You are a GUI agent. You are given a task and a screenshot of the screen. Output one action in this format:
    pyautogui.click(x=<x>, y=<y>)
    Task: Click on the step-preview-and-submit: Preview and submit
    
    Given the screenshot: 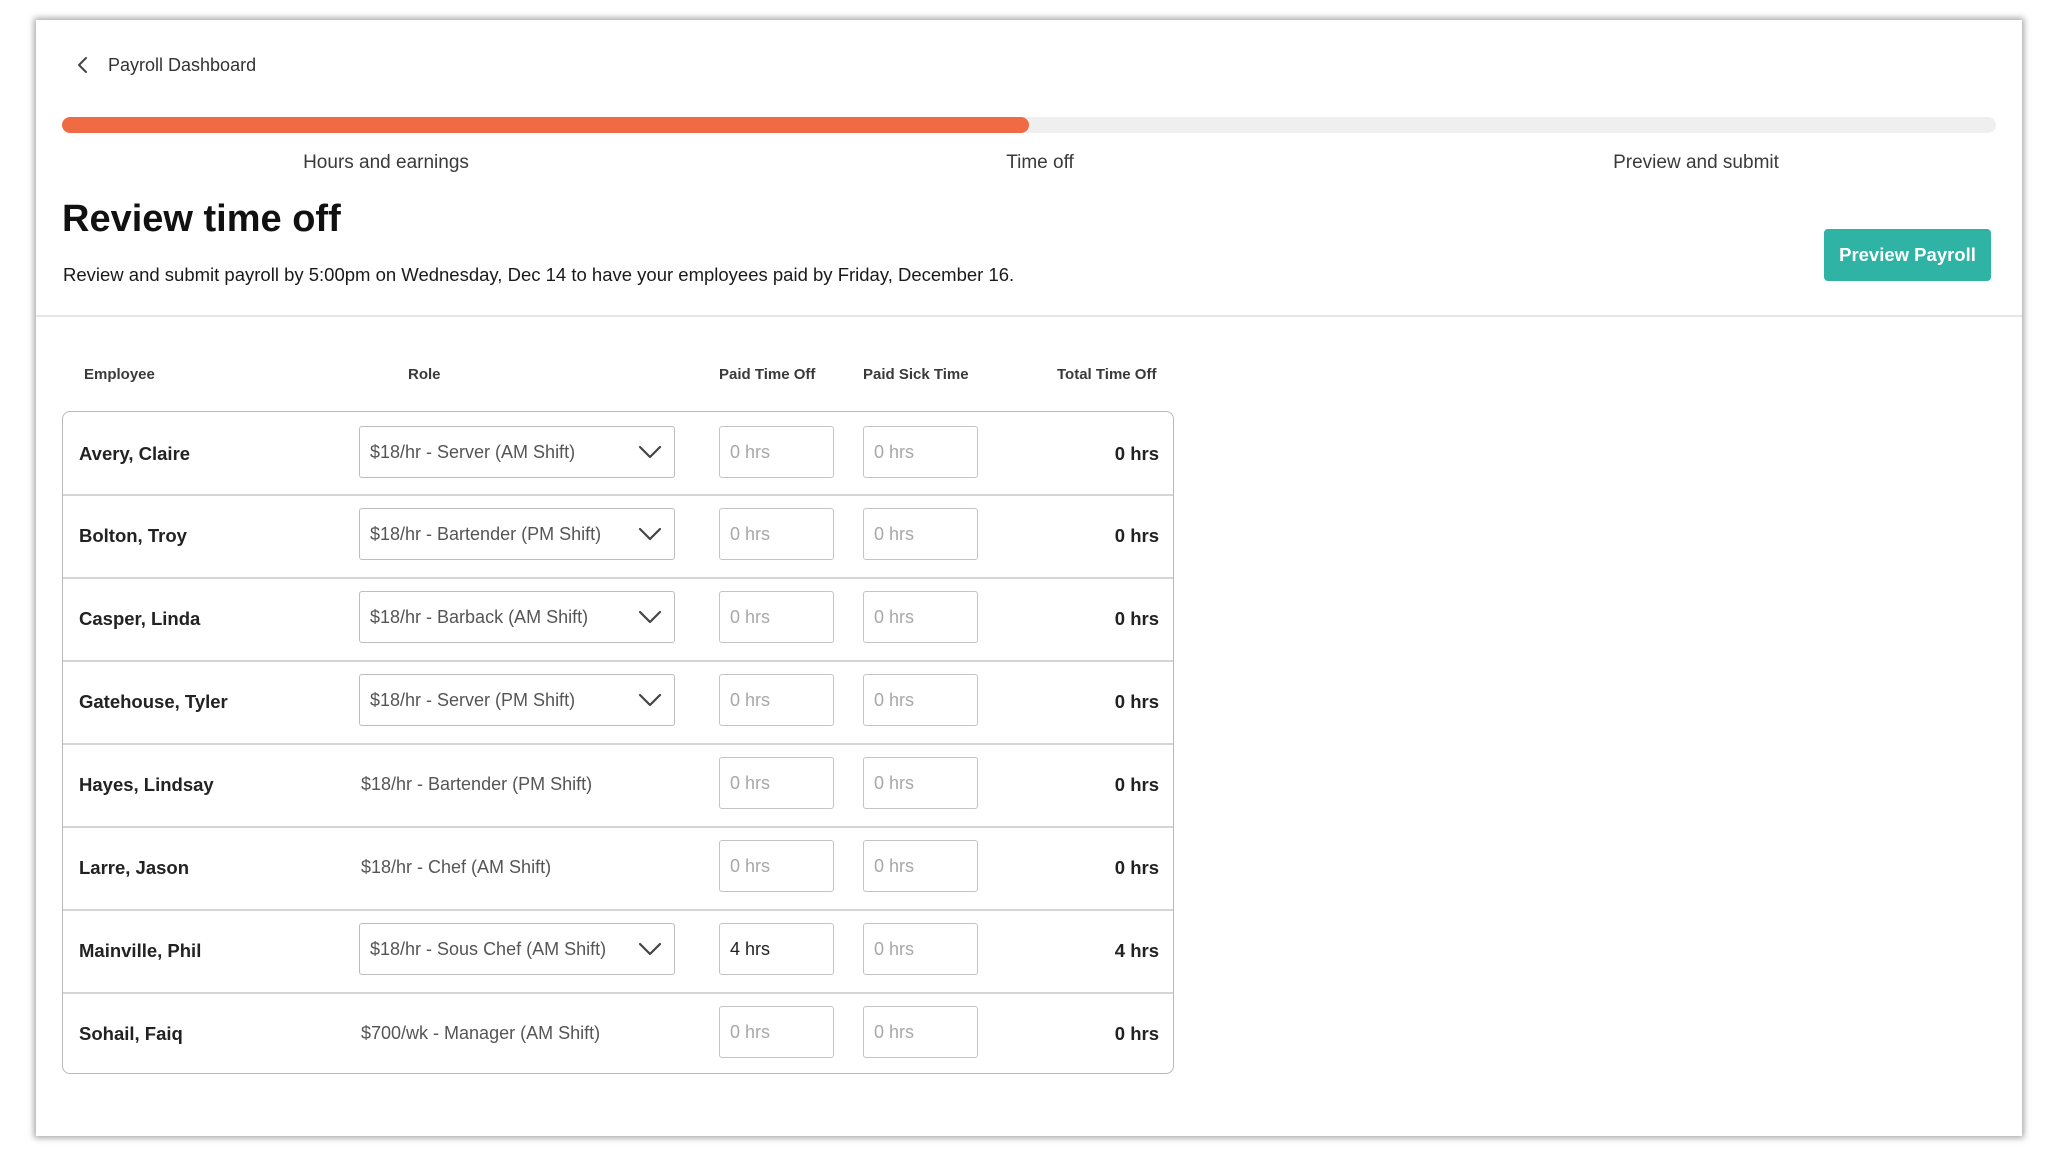 What is the action you would take?
    pyautogui.click(x=1696, y=162)
    